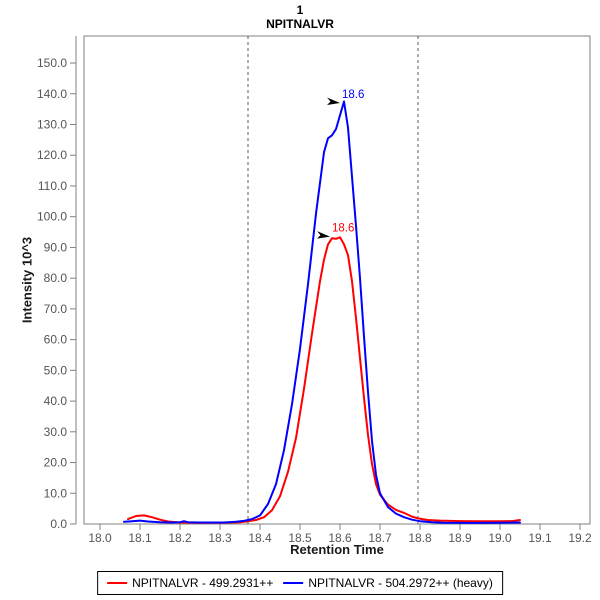 This screenshot has height=600, width=600. What do you see at coordinates (500, 538) in the screenshot?
I see `x-tick-label: 19.0` at bounding box center [500, 538].